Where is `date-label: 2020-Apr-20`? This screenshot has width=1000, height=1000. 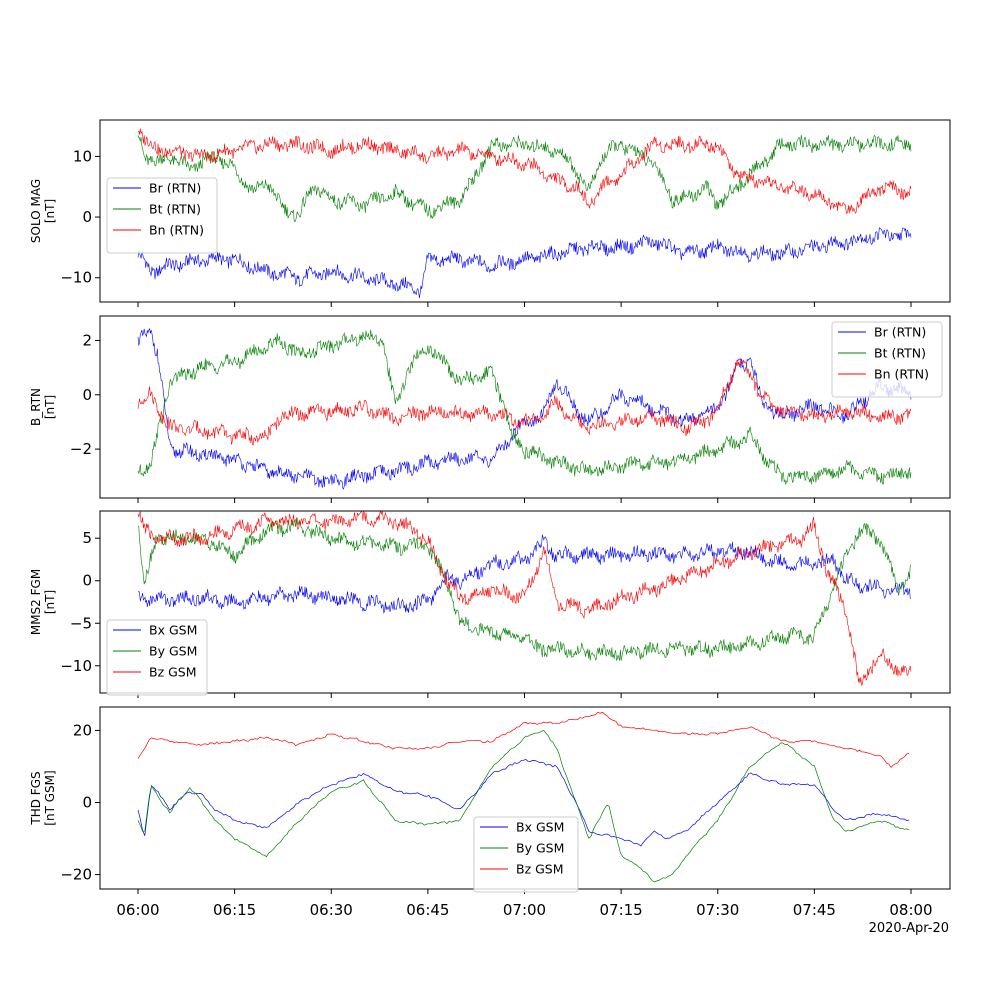 date-label: 2020-Apr-20 is located at coordinates (909, 928).